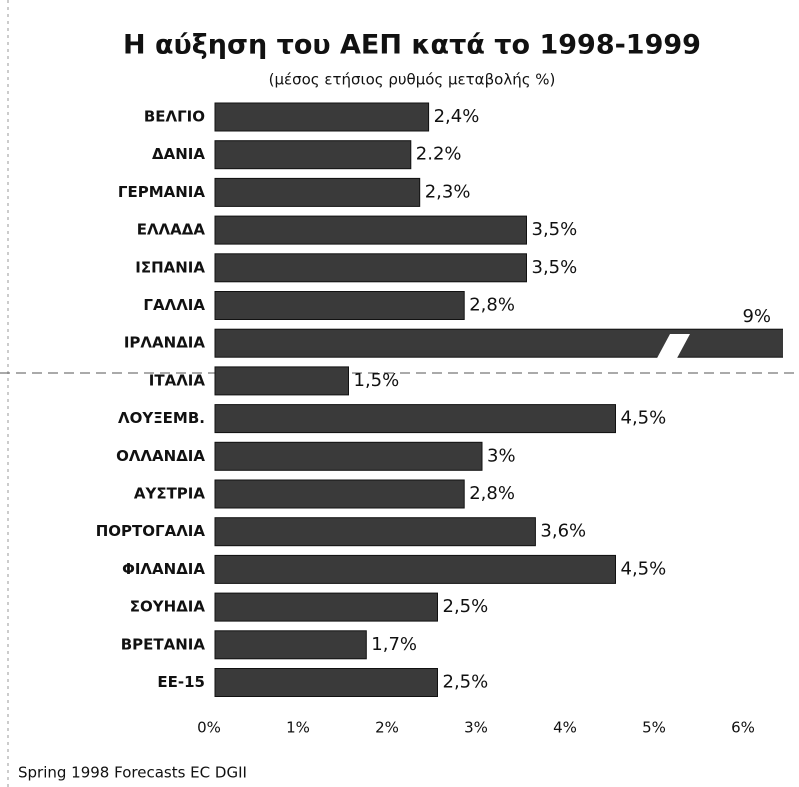 This screenshot has width=799, height=787. What do you see at coordinates (209, 728) in the screenshot?
I see `x-tick-label: 0%` at bounding box center [209, 728].